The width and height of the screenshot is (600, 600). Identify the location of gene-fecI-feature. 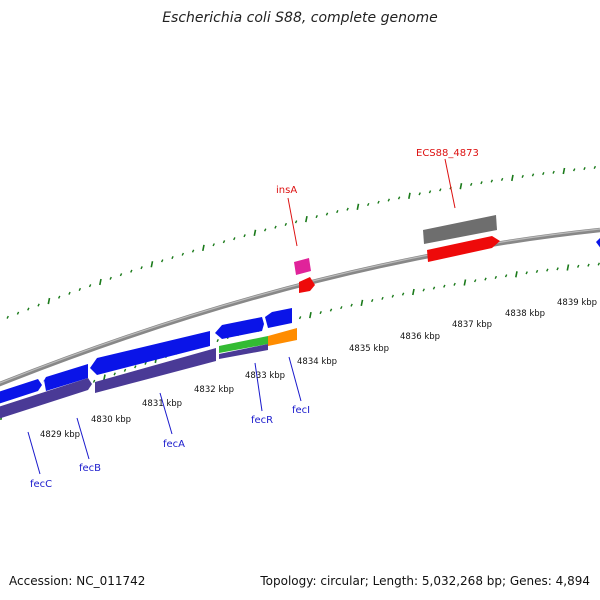
(278, 318).